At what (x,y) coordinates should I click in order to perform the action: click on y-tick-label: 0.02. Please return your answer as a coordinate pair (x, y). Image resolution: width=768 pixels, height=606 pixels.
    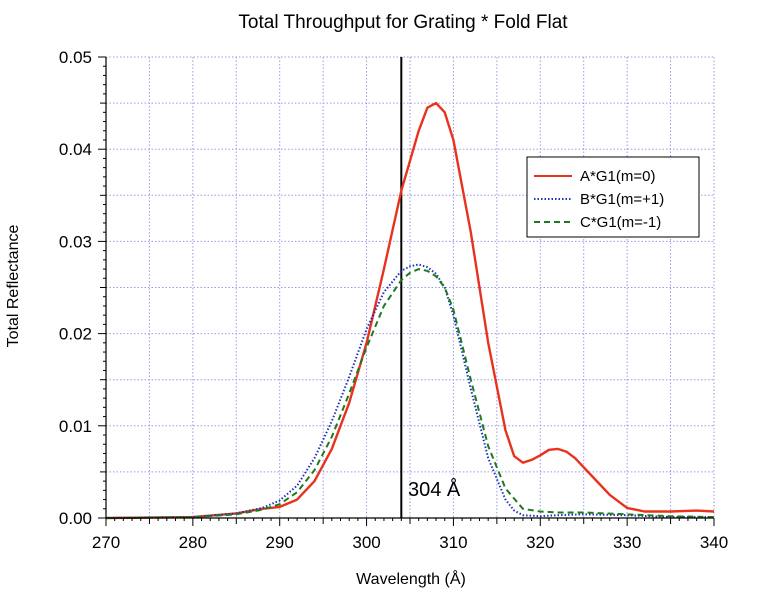
    Looking at the image, I should click on (75, 334).